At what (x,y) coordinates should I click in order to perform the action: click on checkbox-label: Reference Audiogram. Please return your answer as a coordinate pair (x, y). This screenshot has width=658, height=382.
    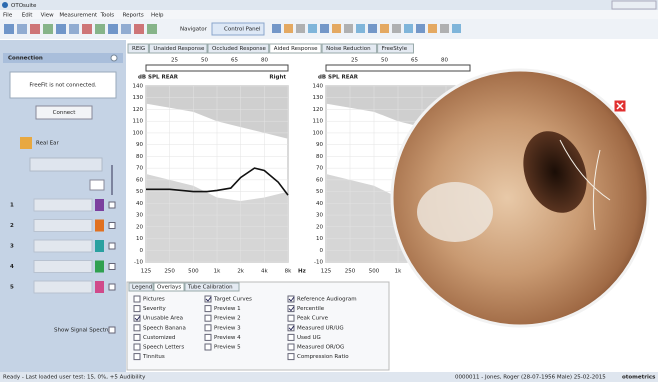
    Looking at the image, I should click on (327, 300).